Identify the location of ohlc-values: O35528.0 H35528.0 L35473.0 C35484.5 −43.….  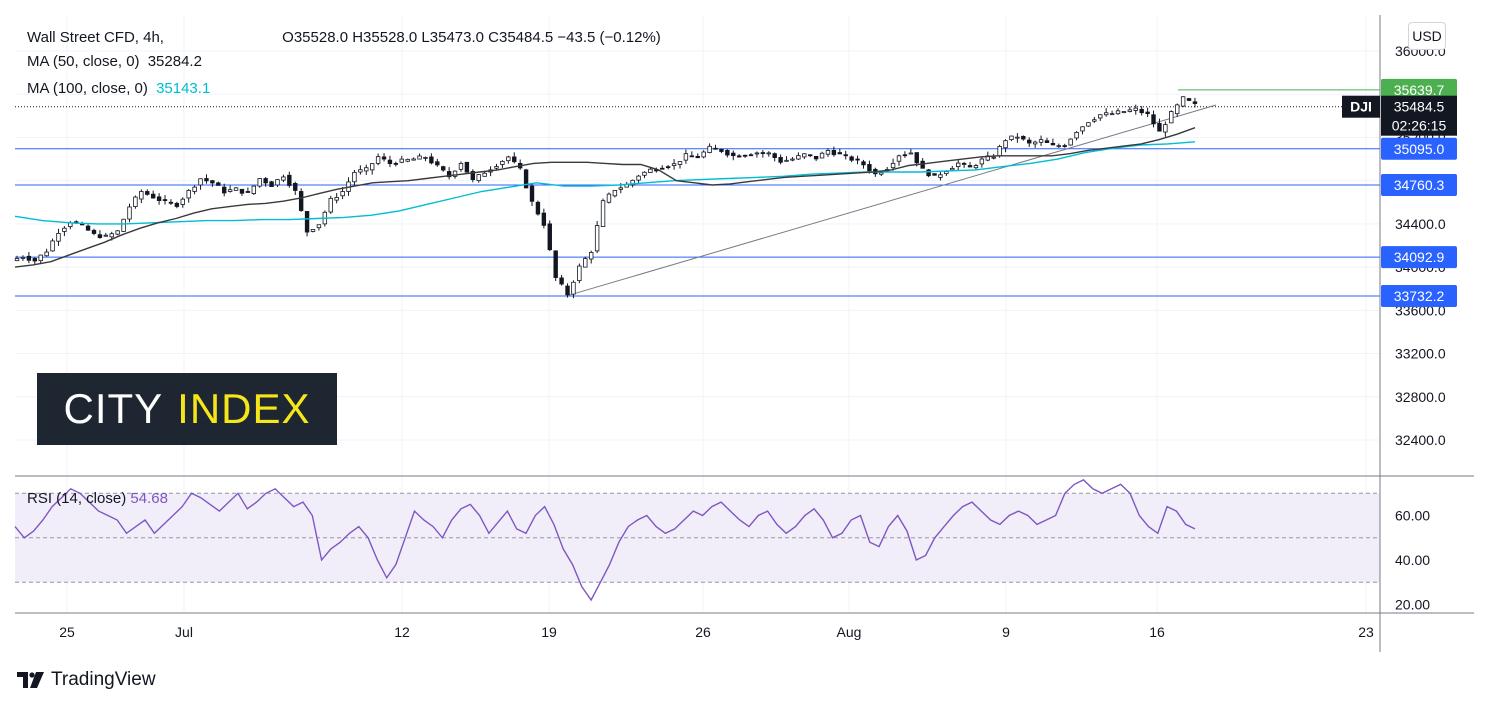
(471, 37).